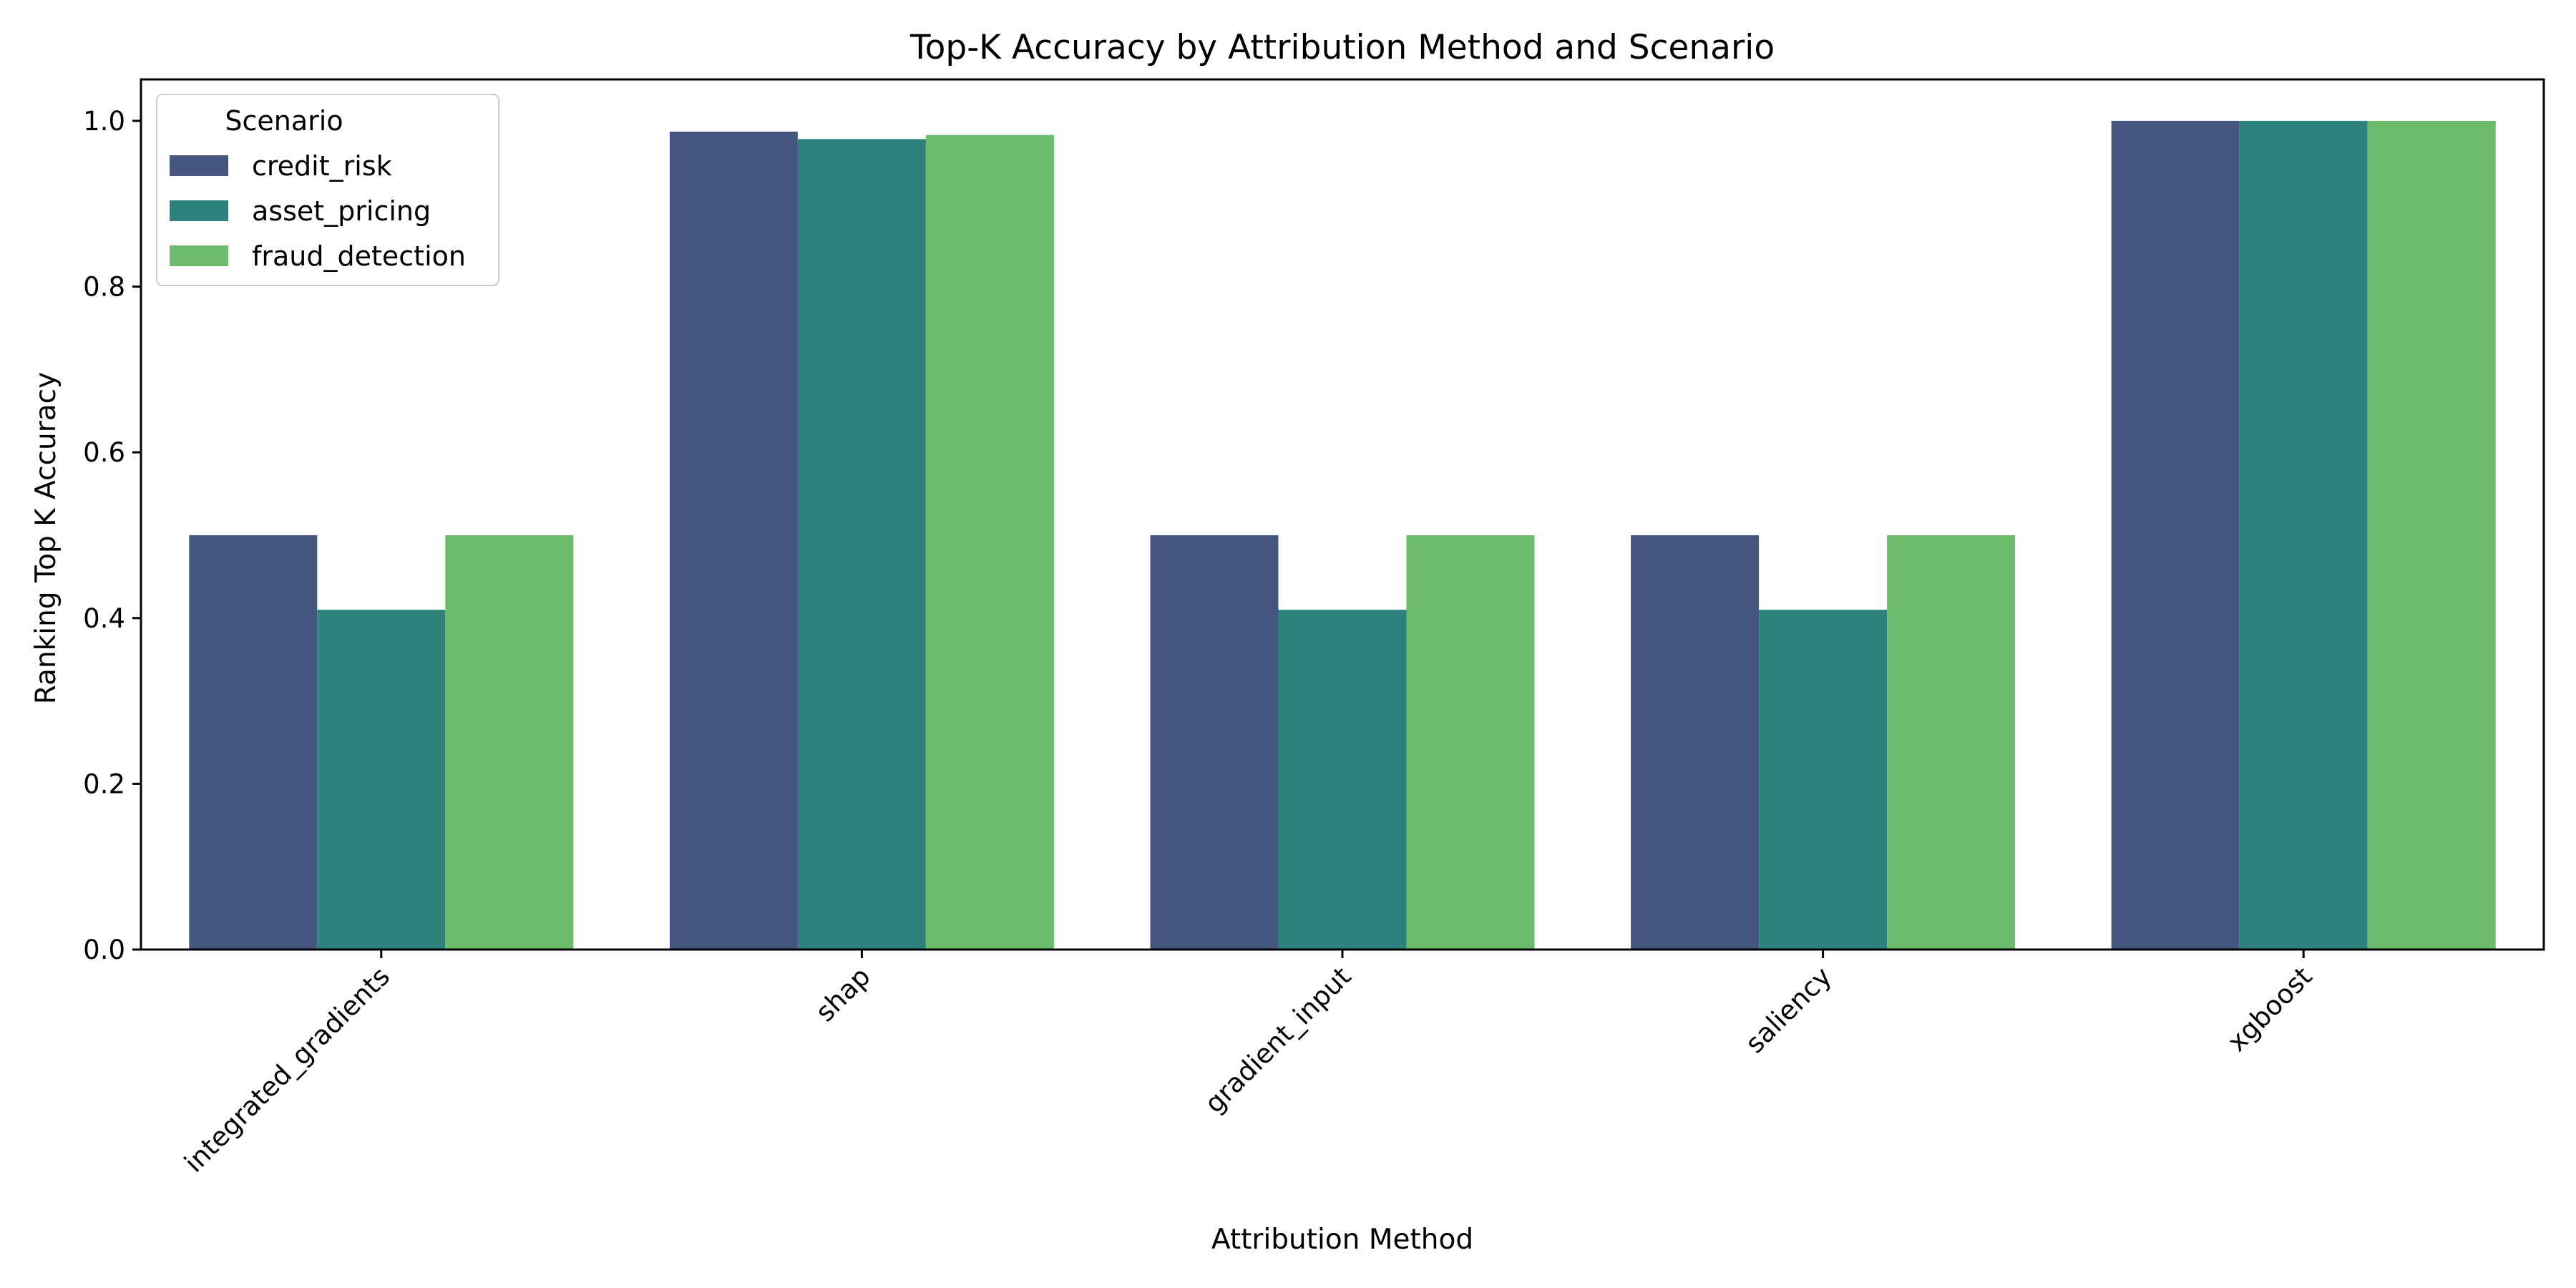  I want to click on bar-fraud_detection-integrated_gradients, so click(509, 742).